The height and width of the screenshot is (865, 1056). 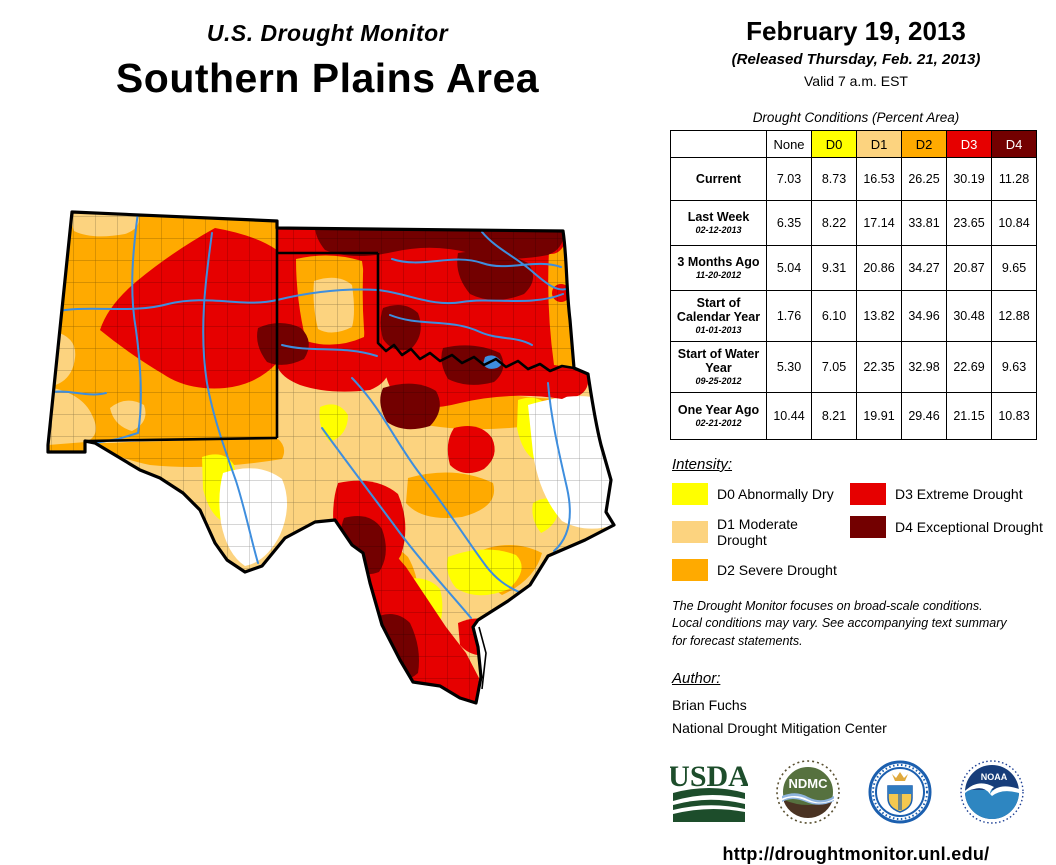 I want to click on cell-value: 26.25, so click(x=924, y=179).